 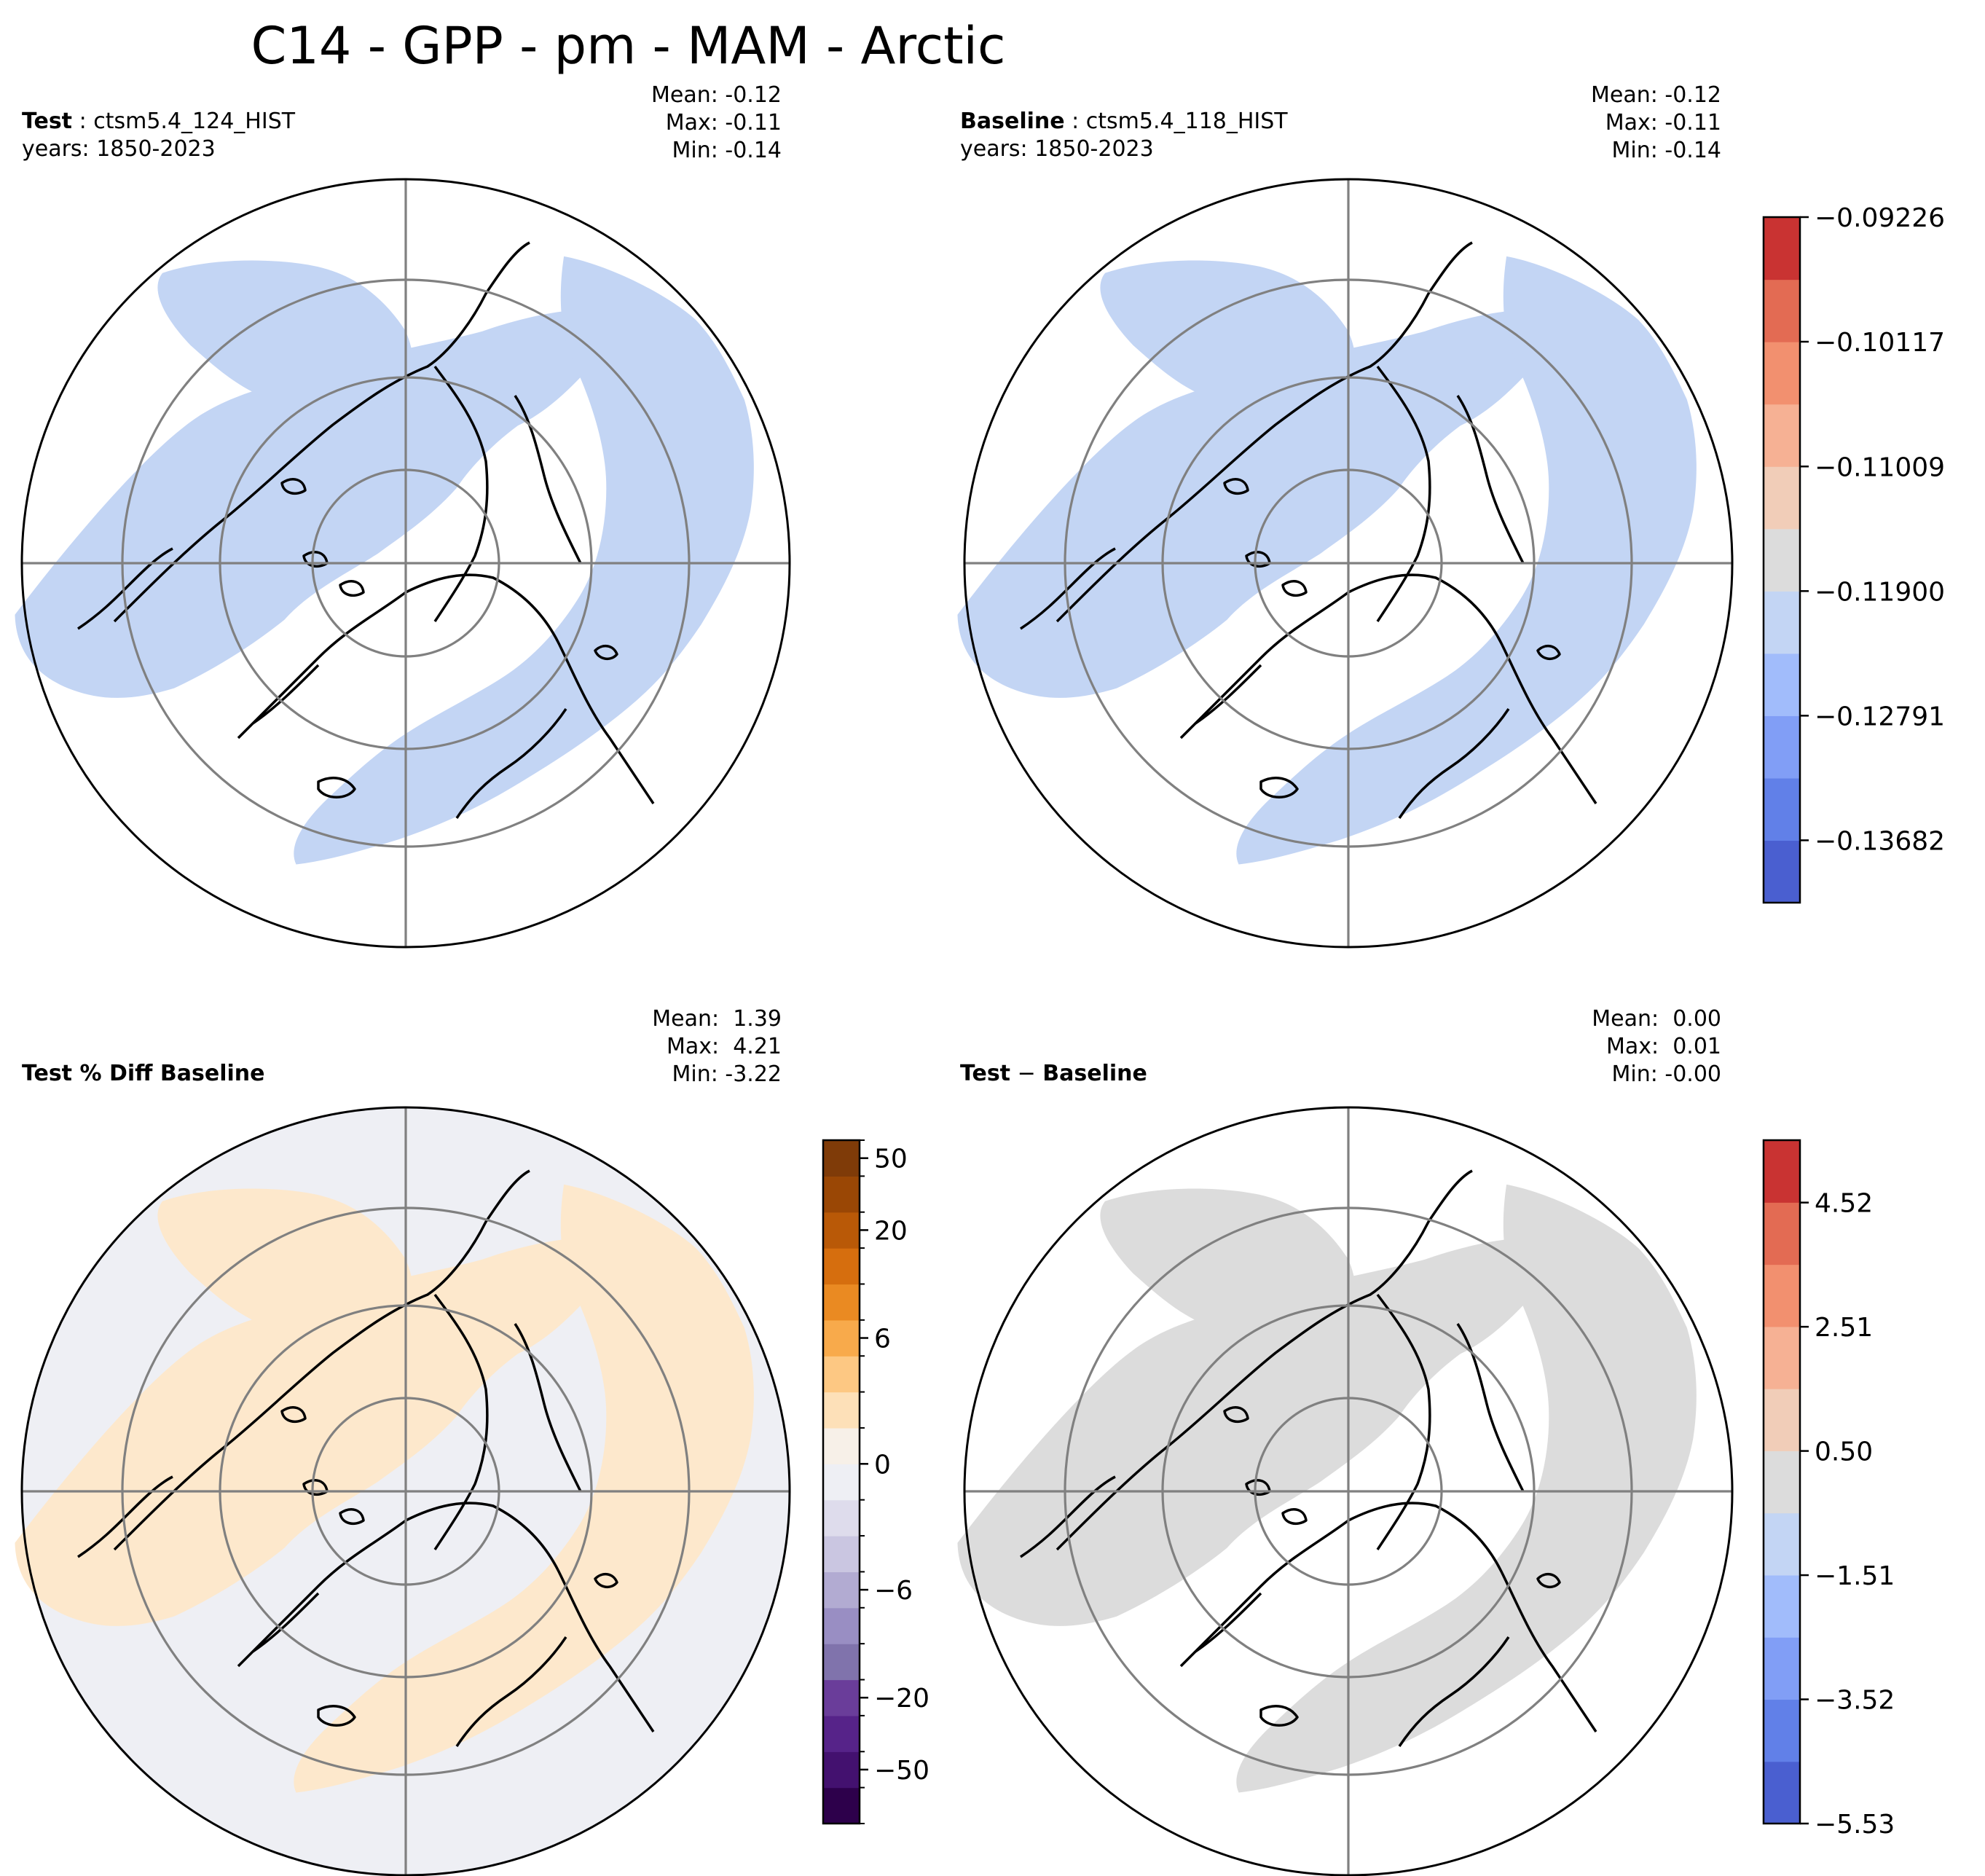 I want to click on cb-pct-tick-label: 50, so click(x=891, y=1159).